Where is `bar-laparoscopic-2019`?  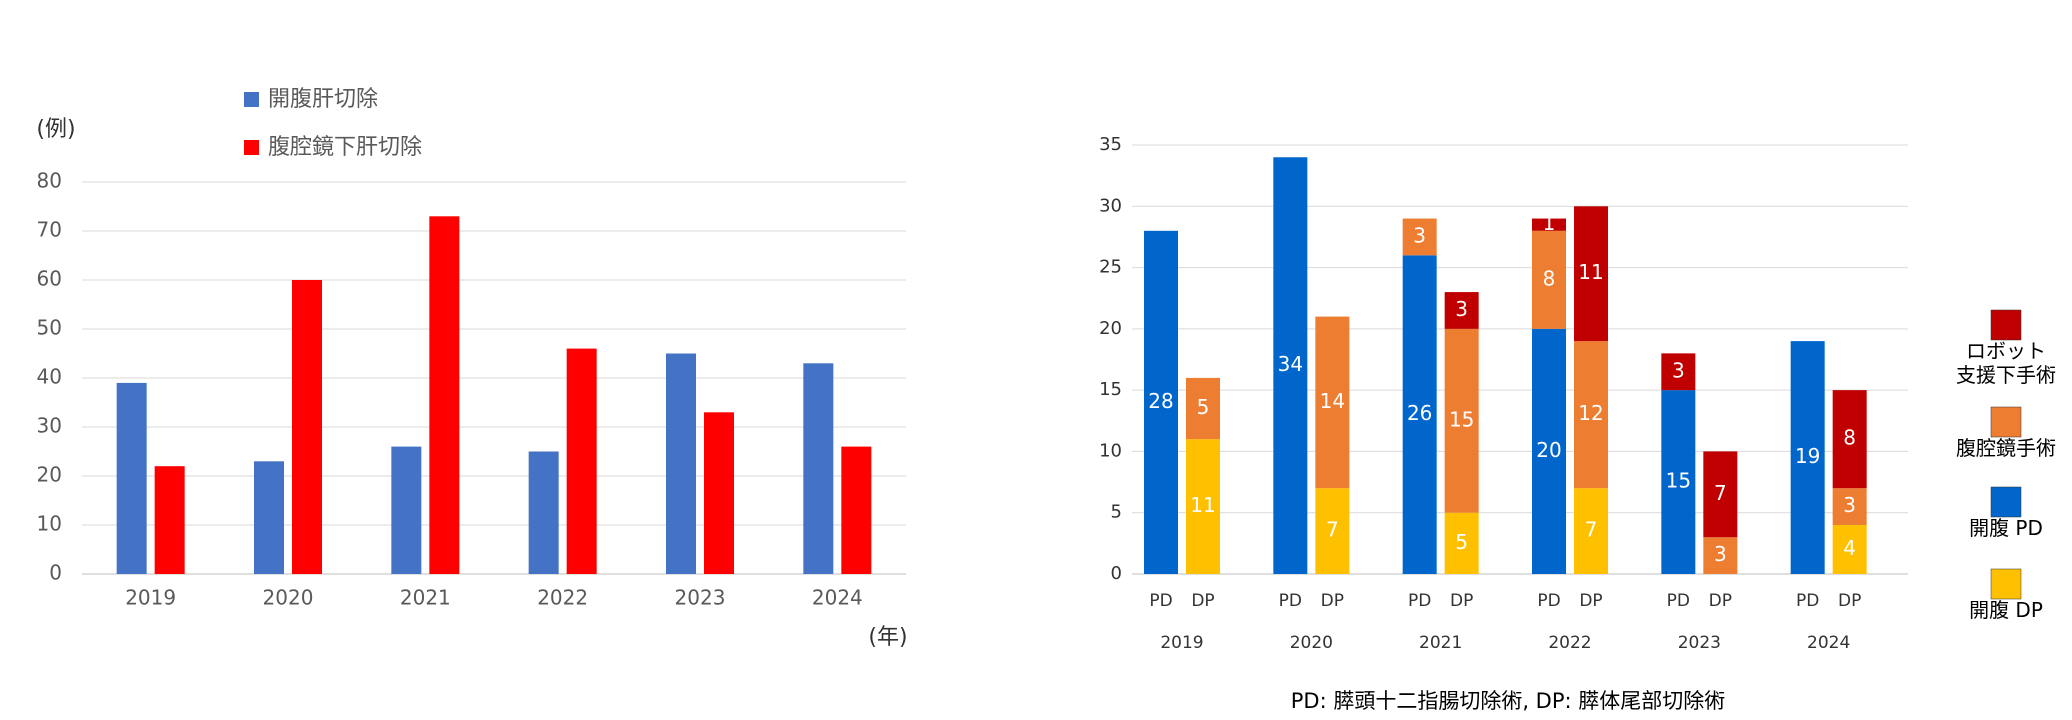 bar-laparoscopic-2019 is located at coordinates (169, 520).